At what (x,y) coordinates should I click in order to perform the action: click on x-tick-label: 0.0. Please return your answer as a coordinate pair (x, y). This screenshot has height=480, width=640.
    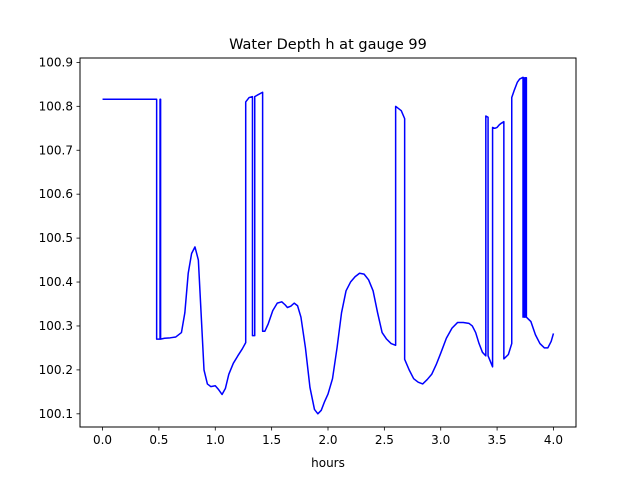
    Looking at the image, I should click on (102, 440).